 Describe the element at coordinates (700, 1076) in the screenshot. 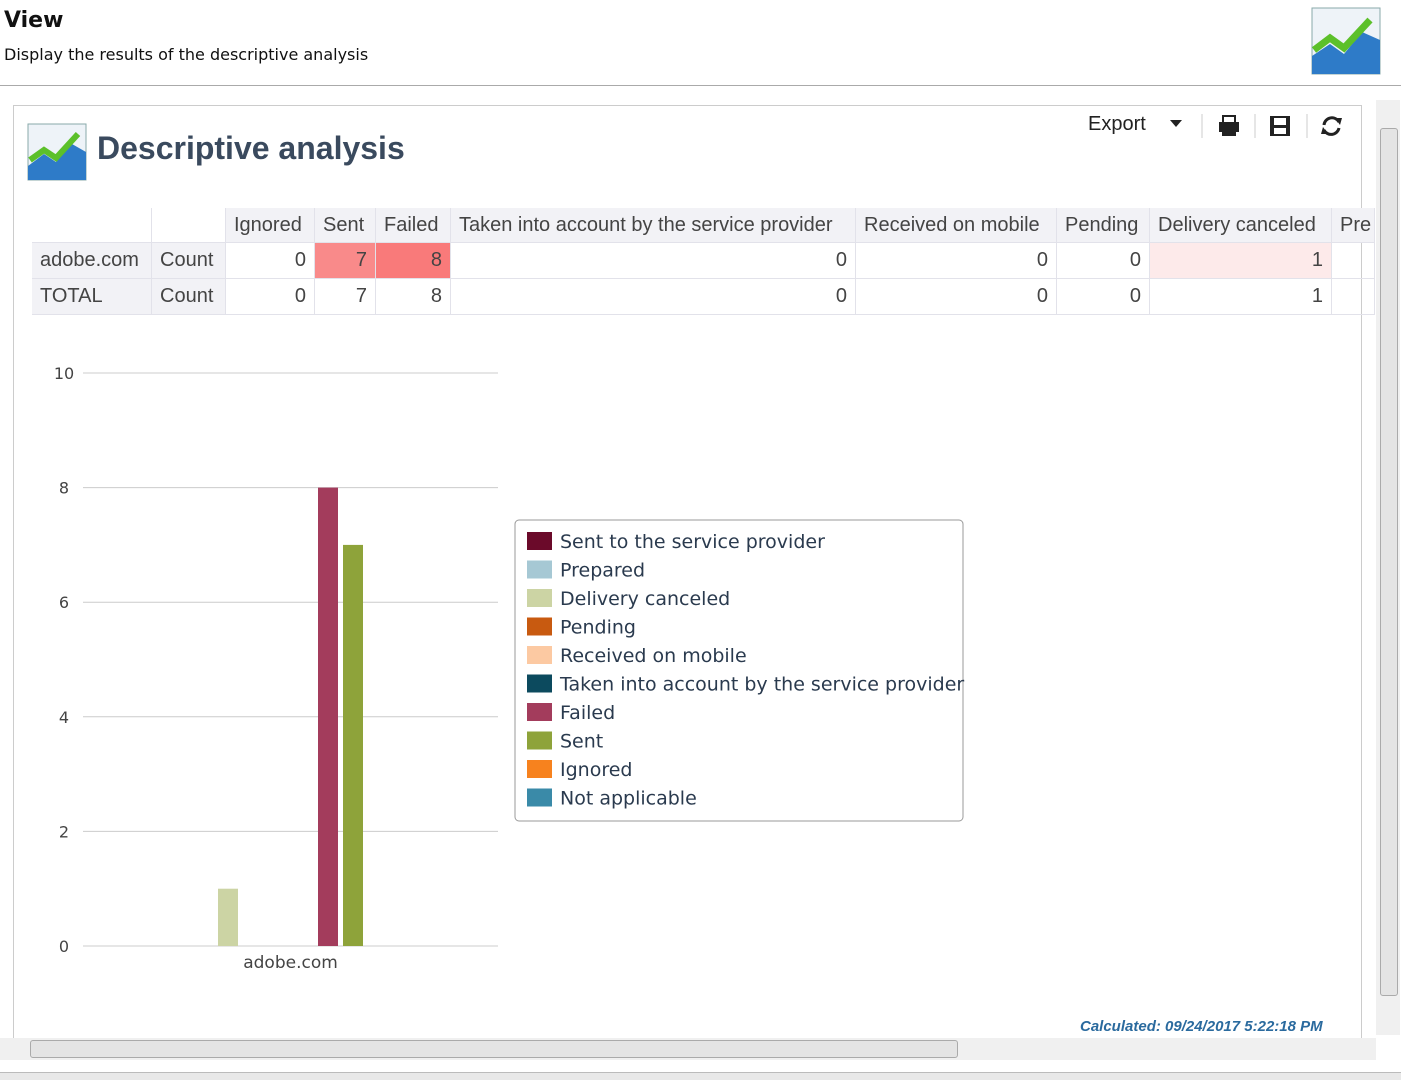

I see `status-bar` at that location.